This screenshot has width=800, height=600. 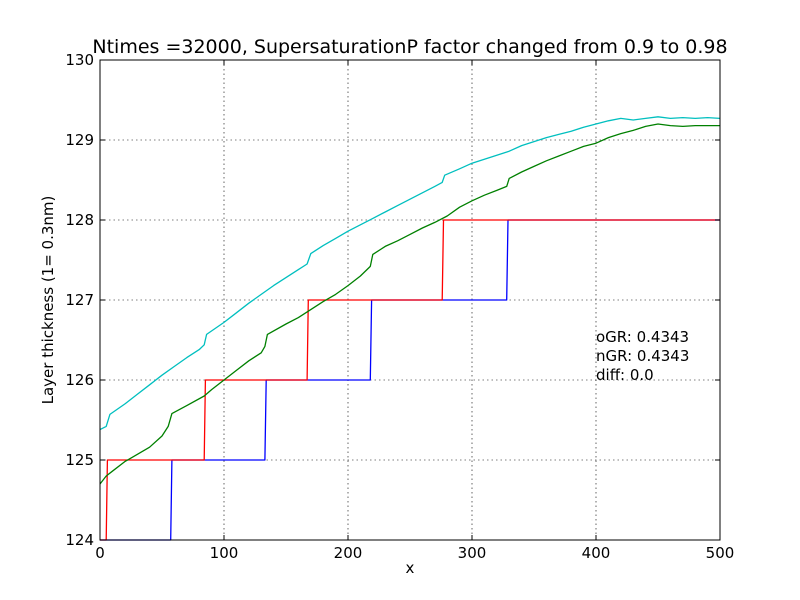 I want to click on x-tick-label: 400, so click(x=596, y=553).